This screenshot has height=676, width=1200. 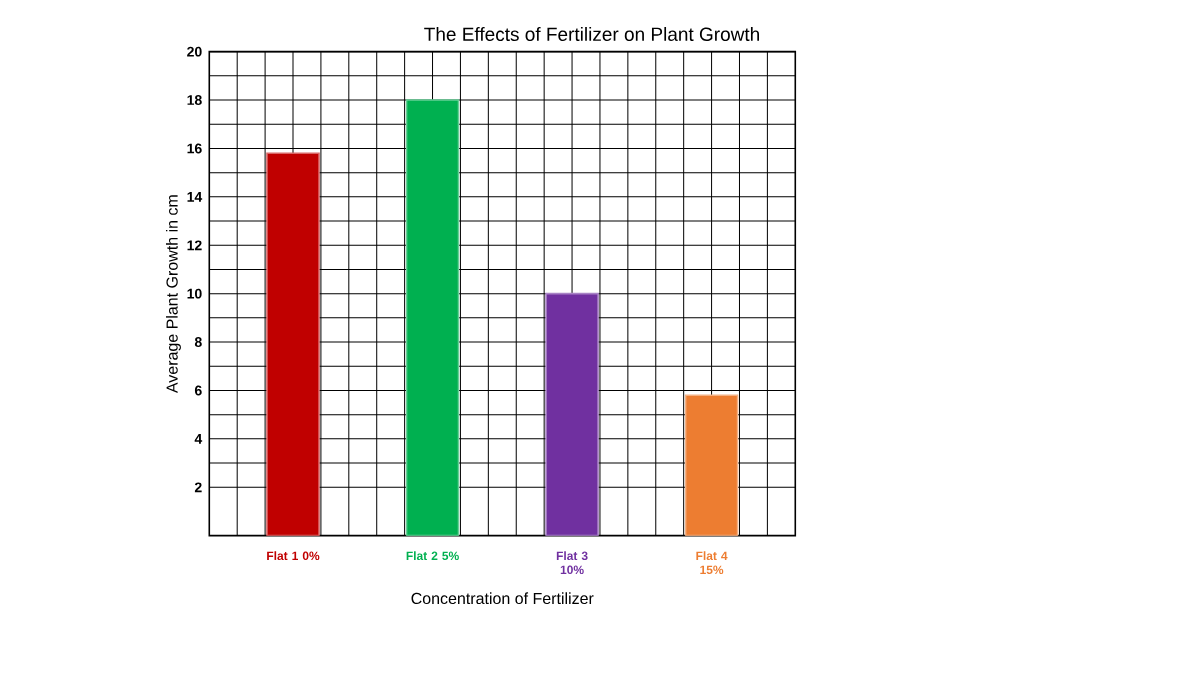 I want to click on x-axis-title: Concentration of Fertilizer, so click(x=502, y=598).